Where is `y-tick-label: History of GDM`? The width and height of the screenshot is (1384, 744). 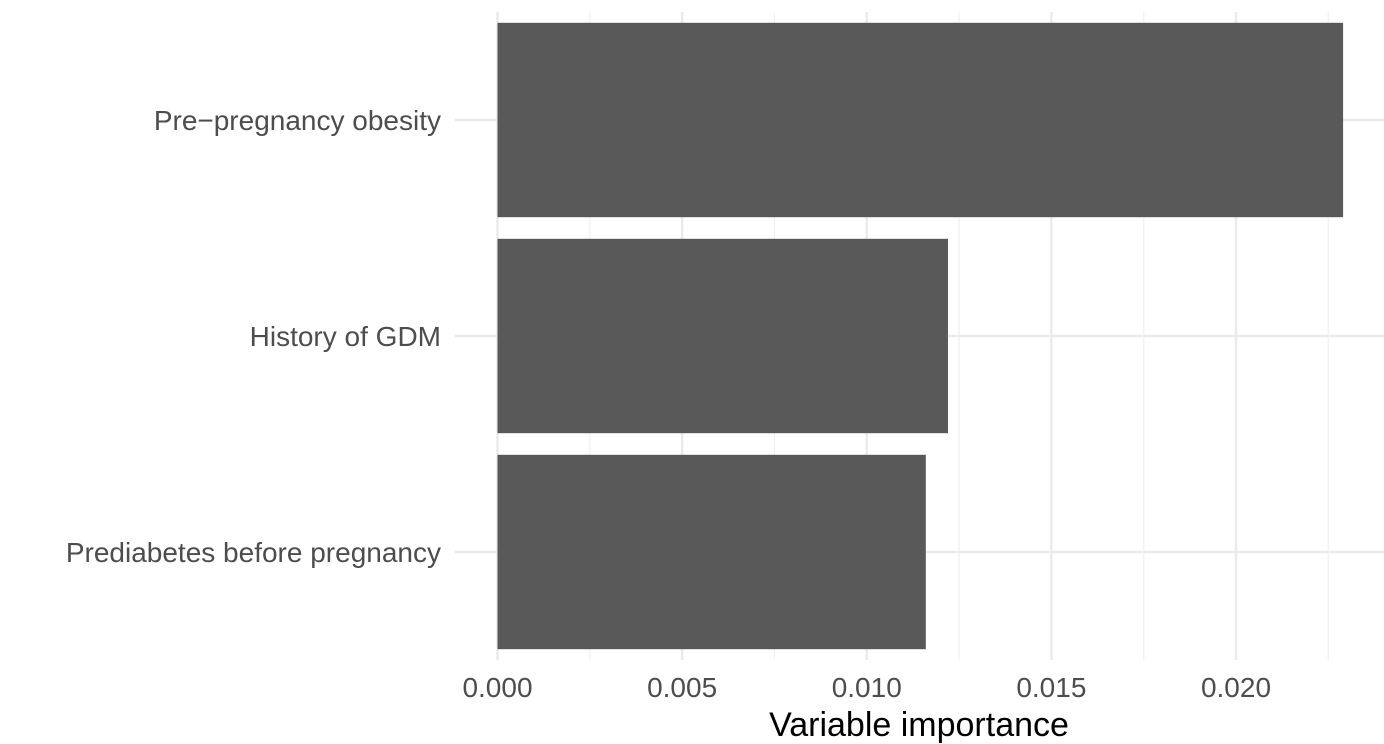 y-tick-label: History of GDM is located at coordinates (345, 336).